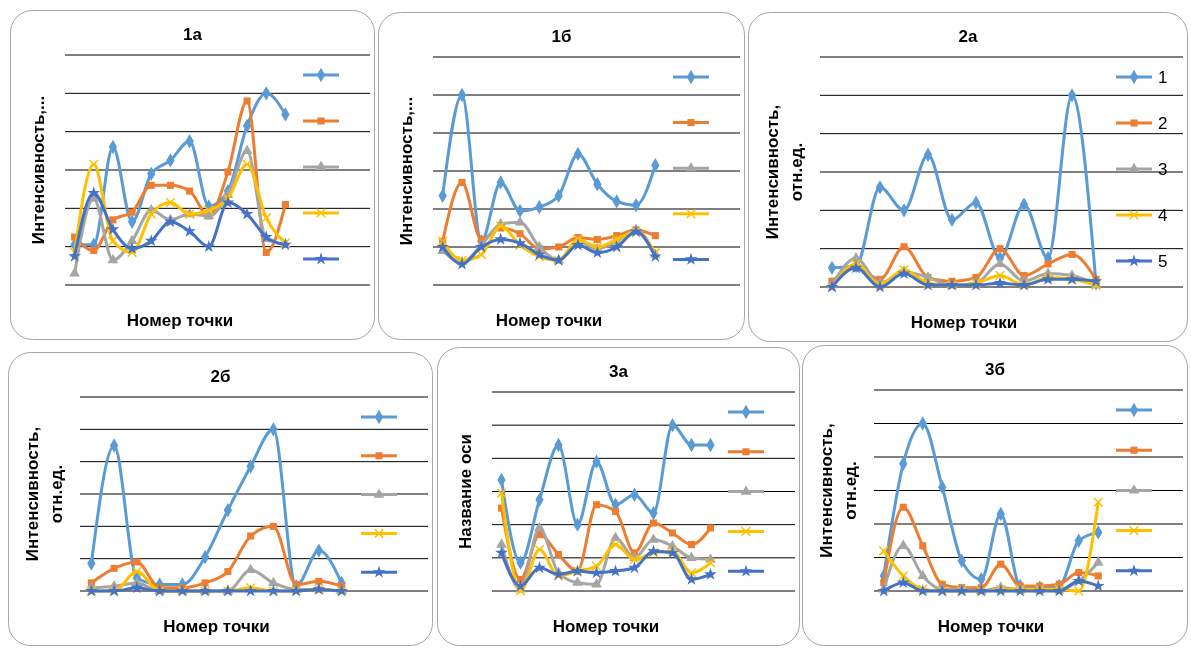 Image resolution: width=1191 pixels, height=648 pixels. What do you see at coordinates (1163, 123) in the screenshot?
I see `legend-label: 2` at bounding box center [1163, 123].